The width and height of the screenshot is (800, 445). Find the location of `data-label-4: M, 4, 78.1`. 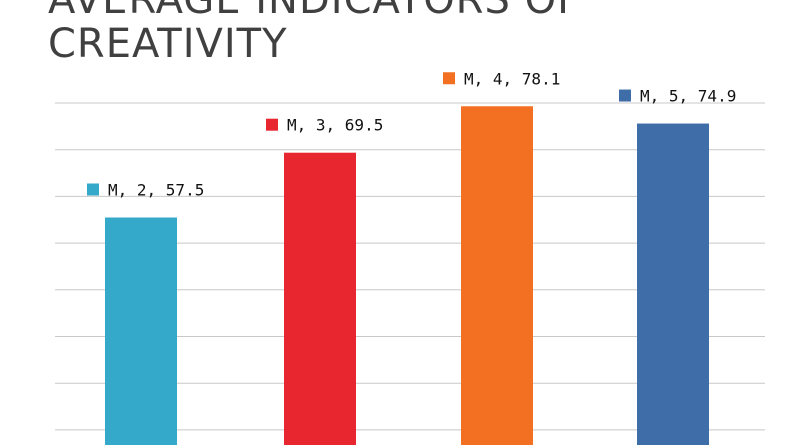

data-label-4: M, 4, 78.1 is located at coordinates (501, 78).